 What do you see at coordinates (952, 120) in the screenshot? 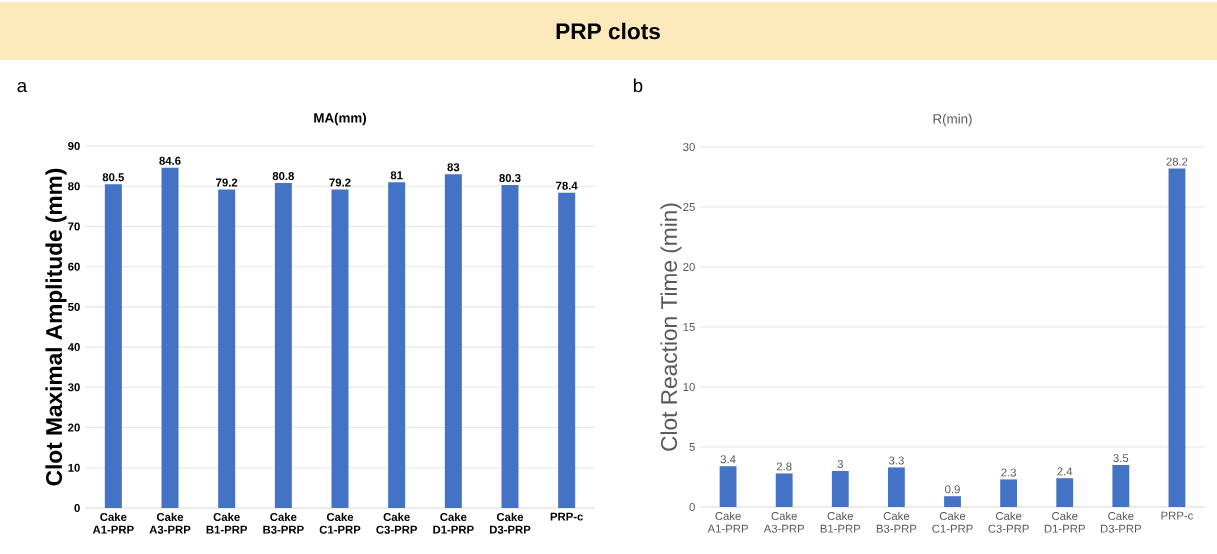
I see `chart-title: R(min)` at bounding box center [952, 120].